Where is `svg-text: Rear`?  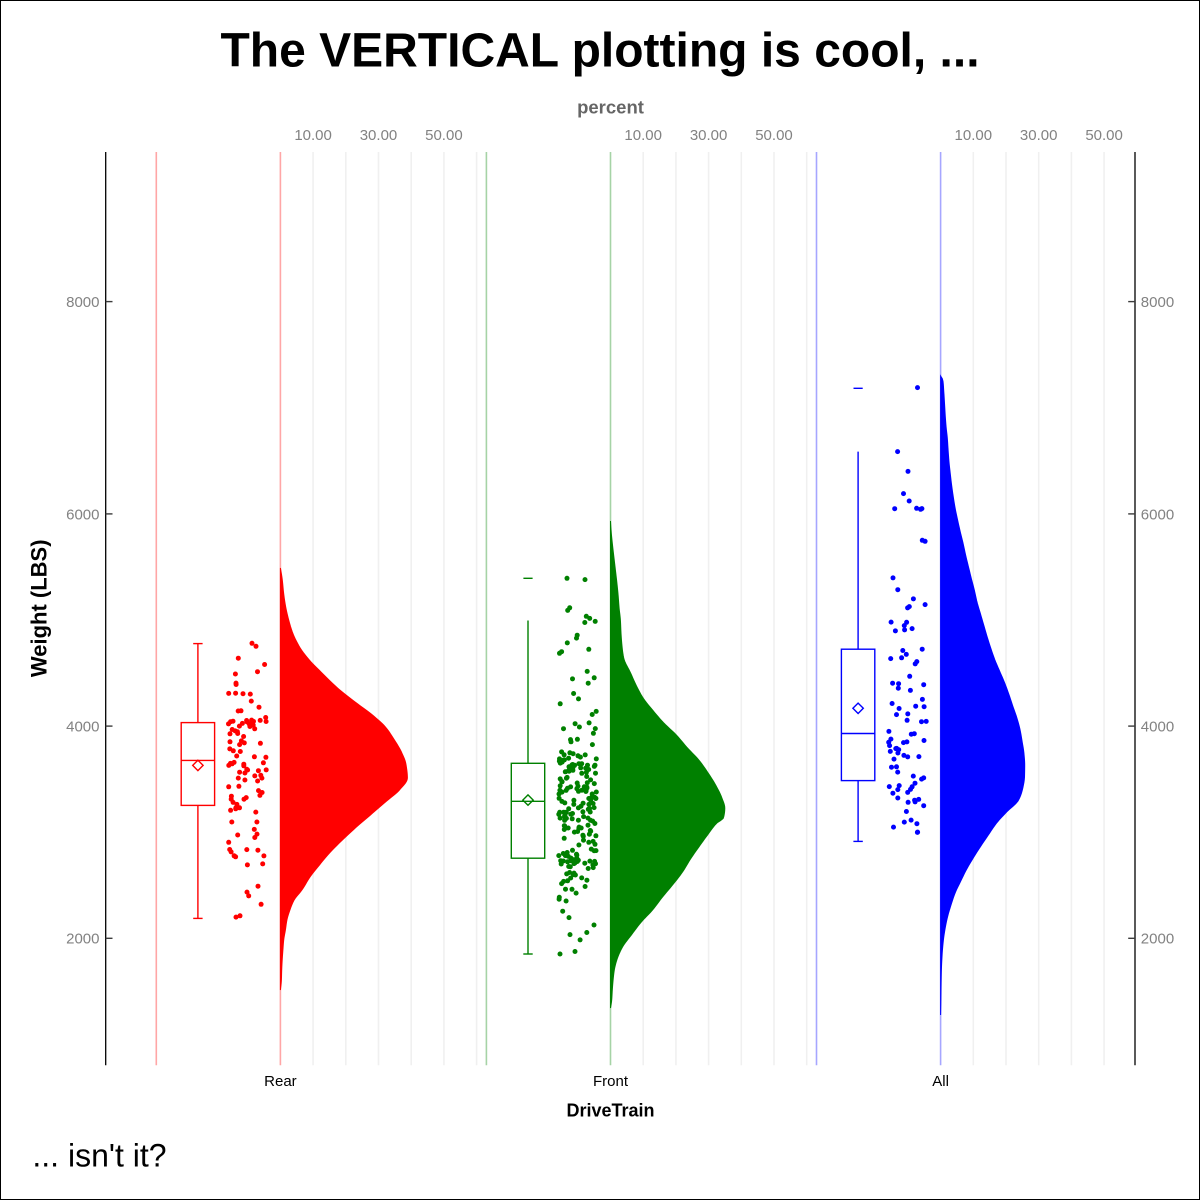
svg-text: Rear is located at coordinates (280, 1081).